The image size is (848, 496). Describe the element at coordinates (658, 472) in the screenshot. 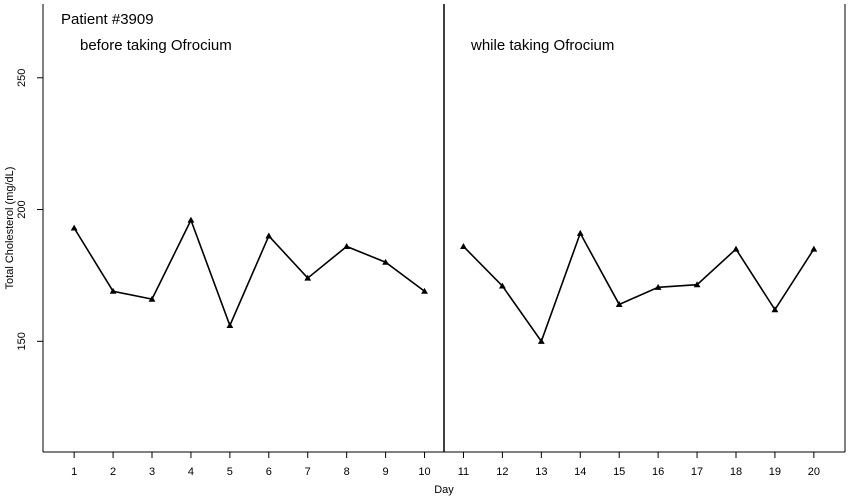

I see `x-tick-label: 16` at that location.